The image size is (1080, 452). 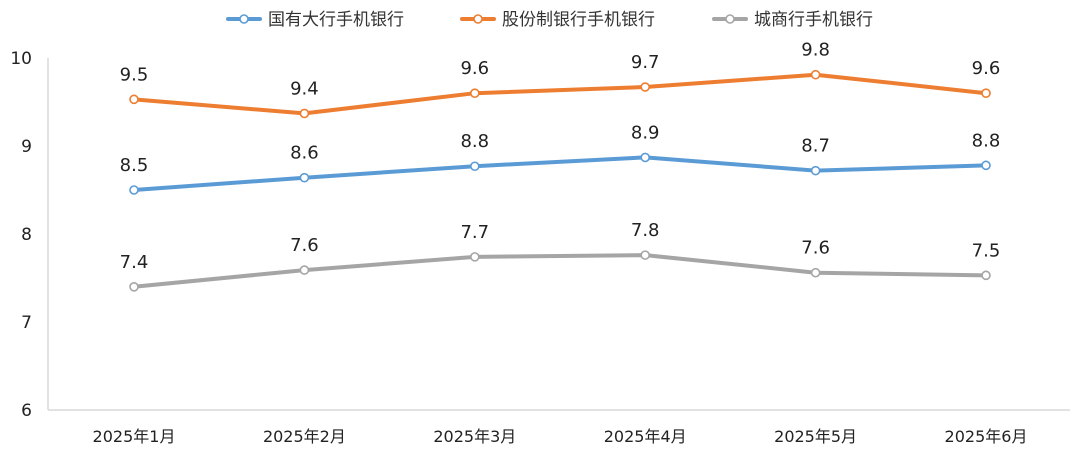 I want to click on x-tick-label: 2025年5月, so click(x=815, y=436).